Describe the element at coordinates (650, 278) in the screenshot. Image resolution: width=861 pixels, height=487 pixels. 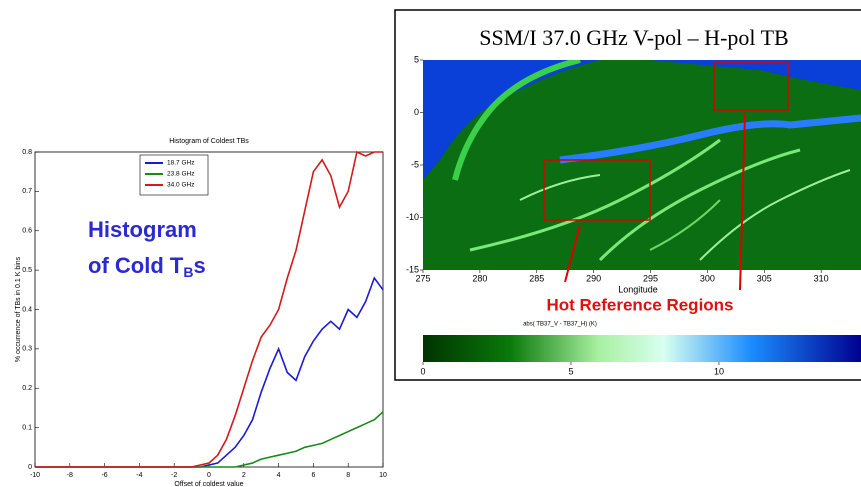
I see `x-tick-label: 295` at that location.